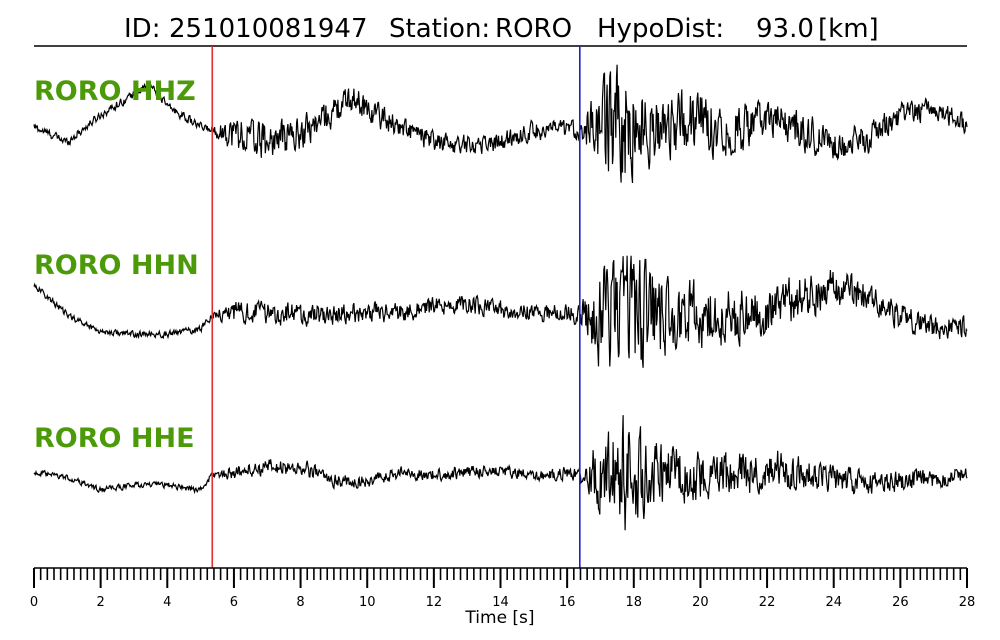 The height and width of the screenshot is (640, 1000). Describe the element at coordinates (533, 29) in the screenshot. I see `title-station-value: RORO` at that location.